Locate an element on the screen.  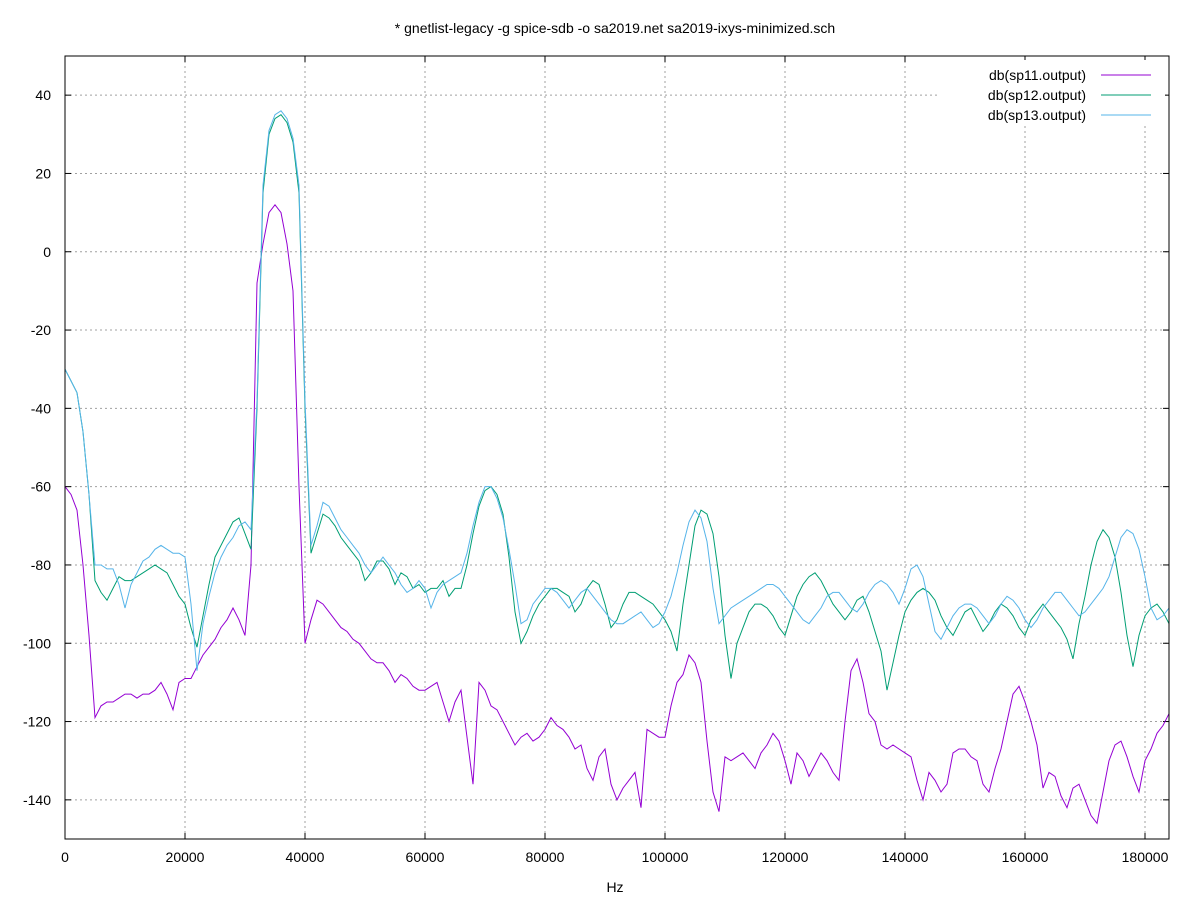
y-tick-label: -60 is located at coordinates (41, 487).